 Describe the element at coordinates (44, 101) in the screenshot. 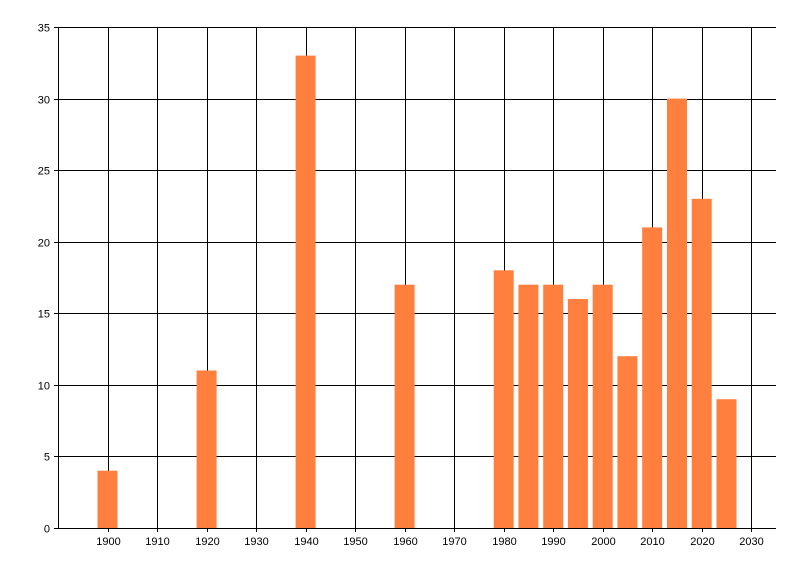

I see `y-tick-label: 30` at that location.